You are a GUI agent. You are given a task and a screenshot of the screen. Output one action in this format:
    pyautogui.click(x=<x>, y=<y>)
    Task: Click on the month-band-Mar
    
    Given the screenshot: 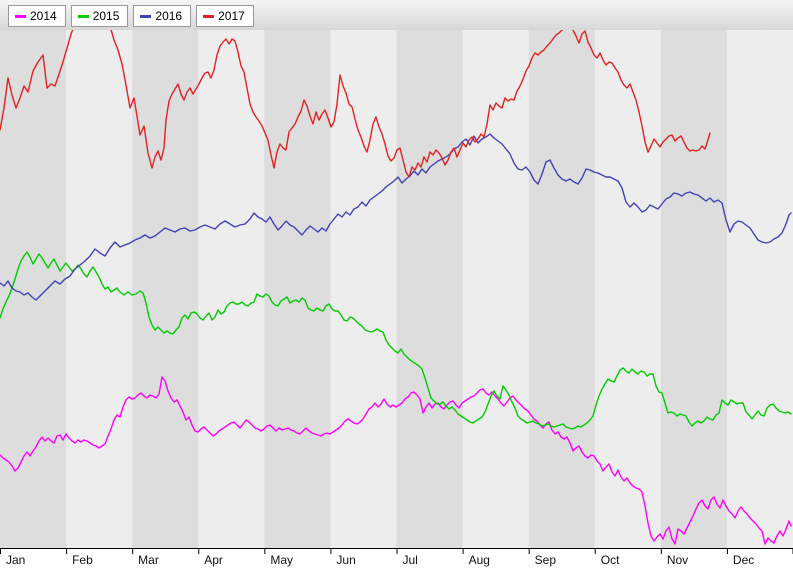 What is the action you would take?
    pyautogui.click(x=165, y=289)
    